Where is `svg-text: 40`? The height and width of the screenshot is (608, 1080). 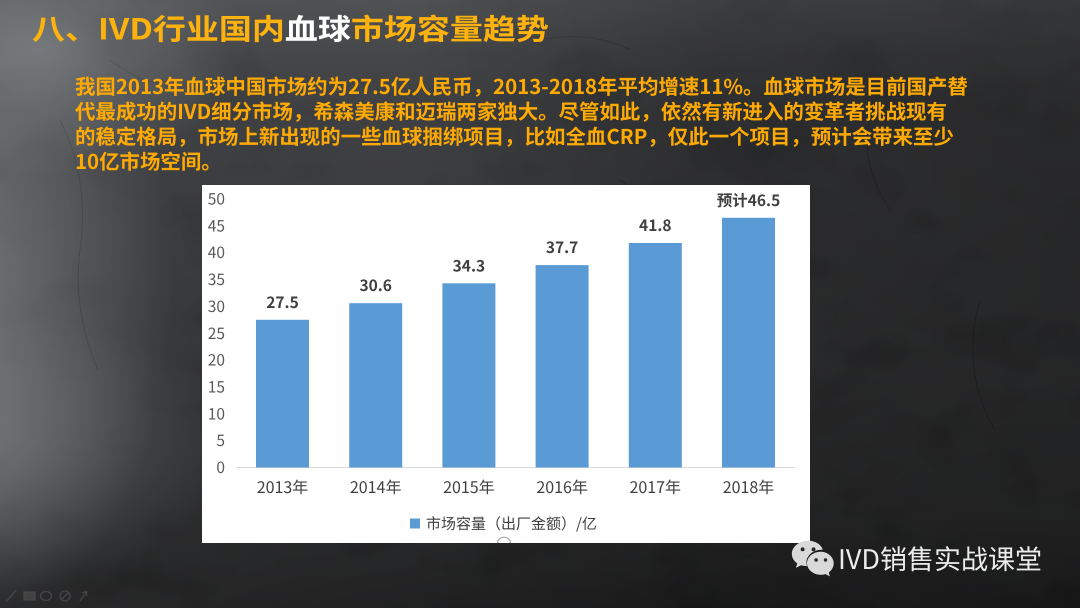 svg-text: 40 is located at coordinates (216, 252).